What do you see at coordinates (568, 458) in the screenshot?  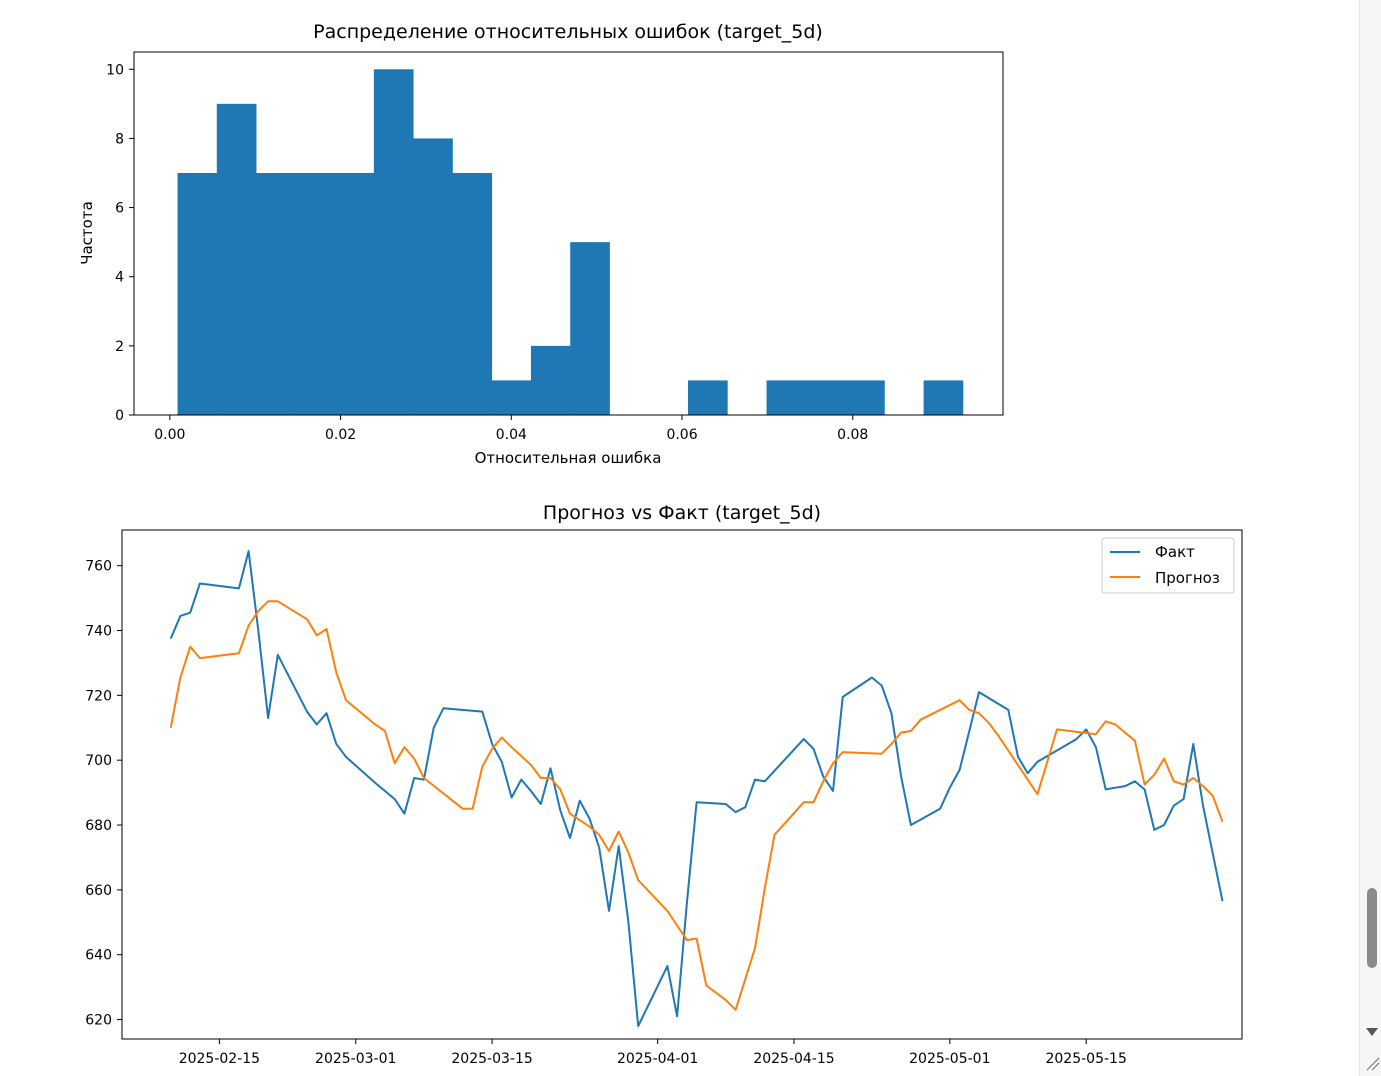 I see `histogram-x-label: Относительная ошибка` at bounding box center [568, 458].